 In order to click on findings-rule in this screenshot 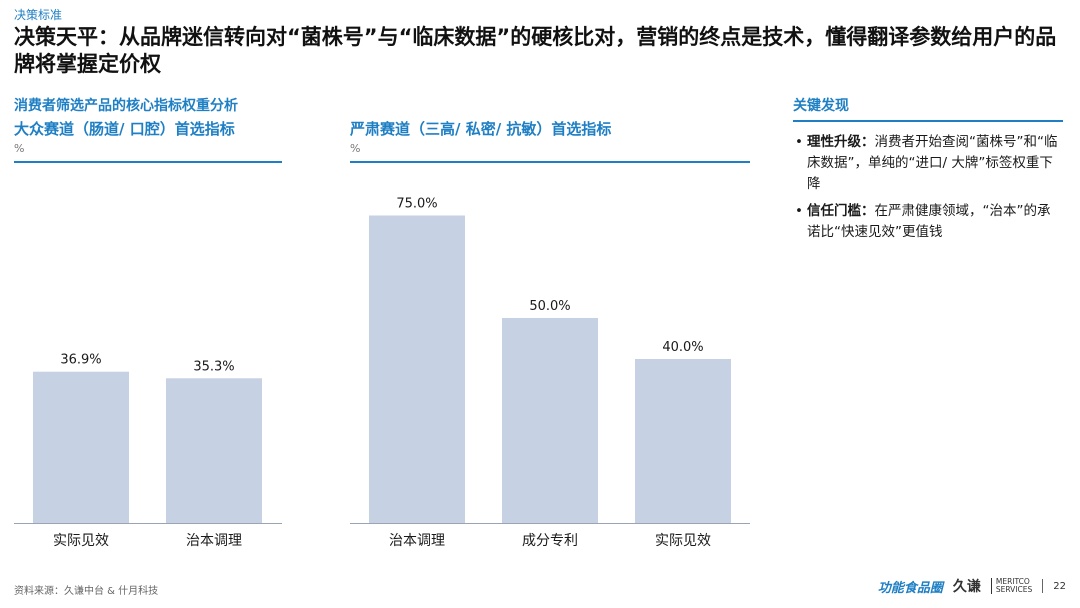, I will do `click(928, 121)`.